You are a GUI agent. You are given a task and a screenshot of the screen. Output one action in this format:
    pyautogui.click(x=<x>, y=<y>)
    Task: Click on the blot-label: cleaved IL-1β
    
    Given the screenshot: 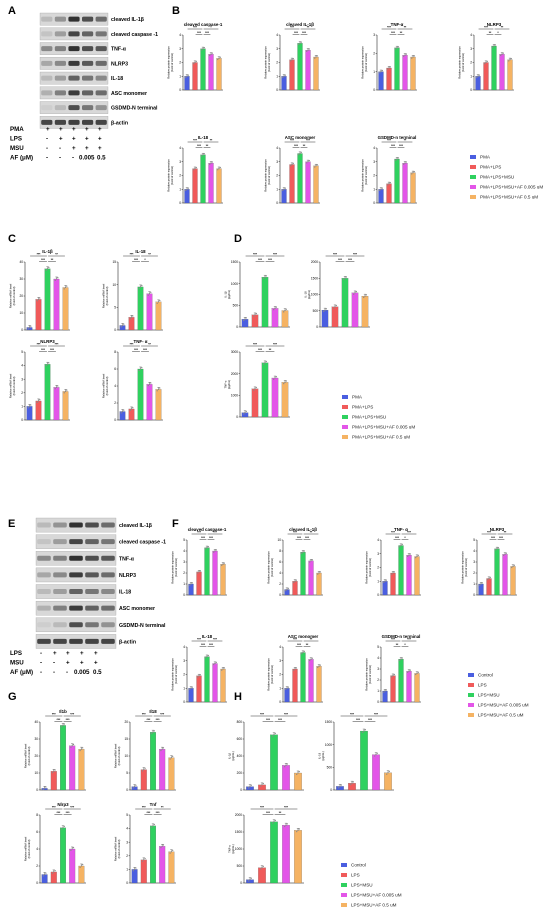 What is the action you would take?
    pyautogui.click(x=135, y=526)
    